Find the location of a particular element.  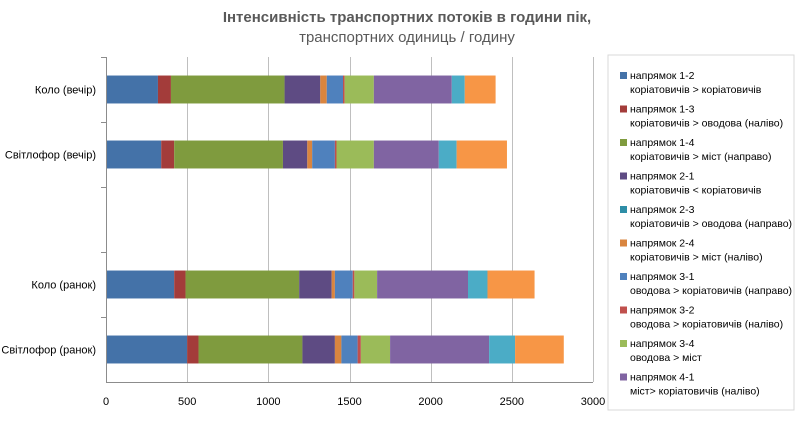

legend-label-2: напрямок 1-4 is located at coordinates (662, 143).